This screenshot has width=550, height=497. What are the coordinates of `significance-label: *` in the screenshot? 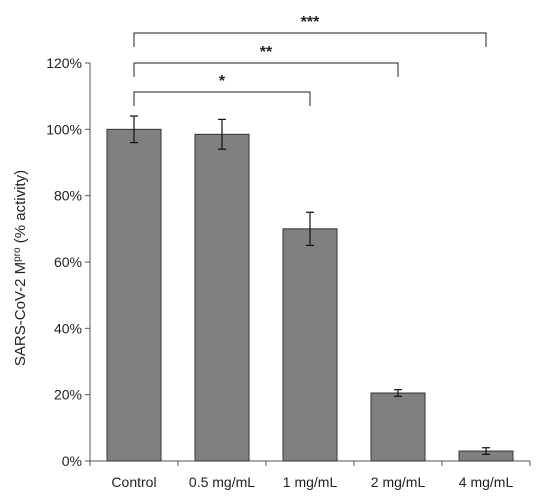 It's located at (222, 81).